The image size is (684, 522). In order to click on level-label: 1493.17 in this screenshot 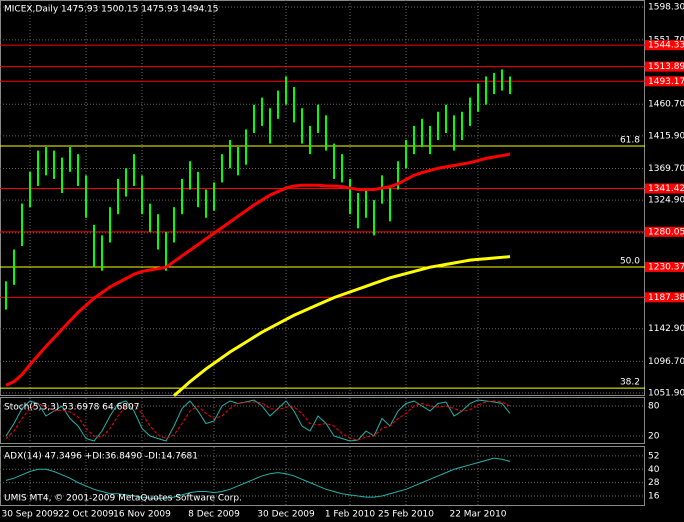, I will do `click(666, 82)`.